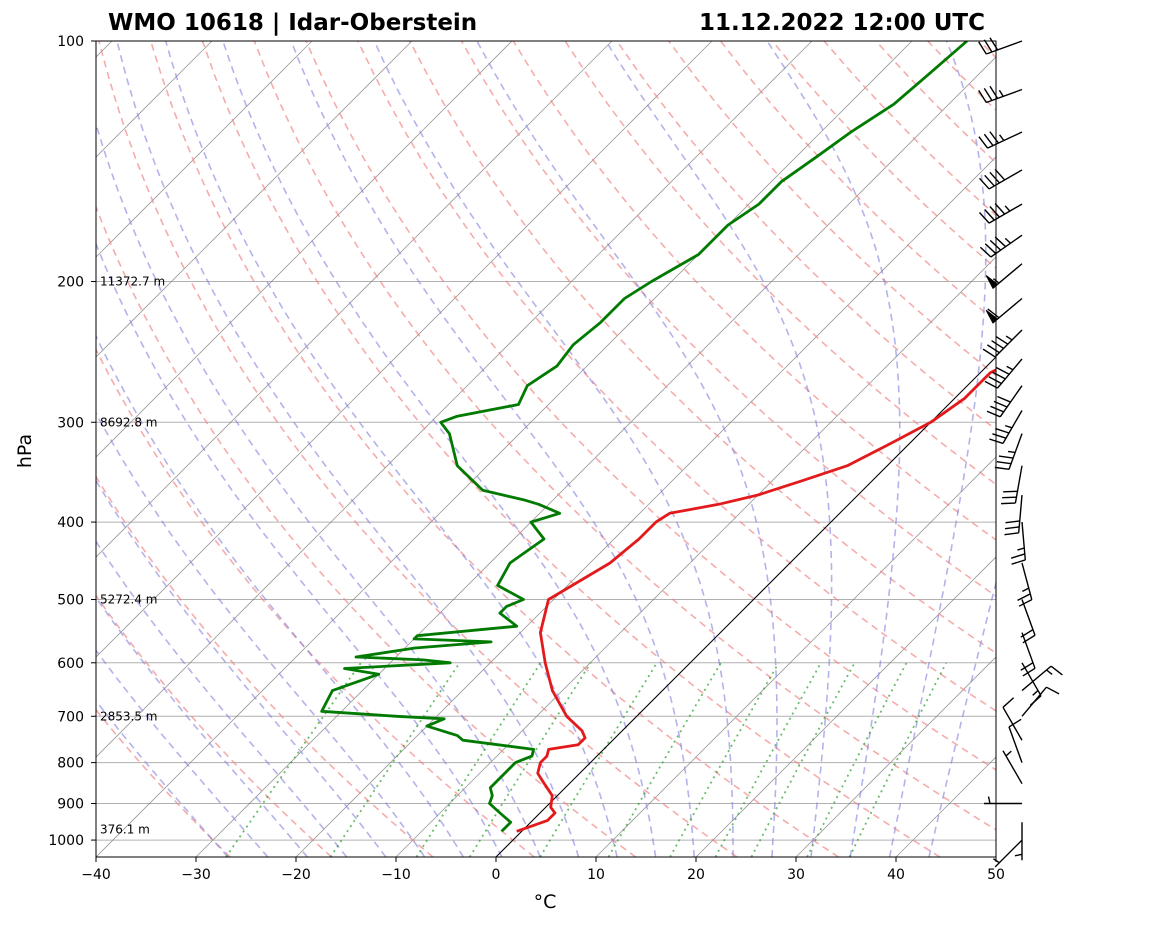 The width and height of the screenshot is (1160, 925). What do you see at coordinates (696, 875) in the screenshot?
I see `x-tick-label: 20` at bounding box center [696, 875].